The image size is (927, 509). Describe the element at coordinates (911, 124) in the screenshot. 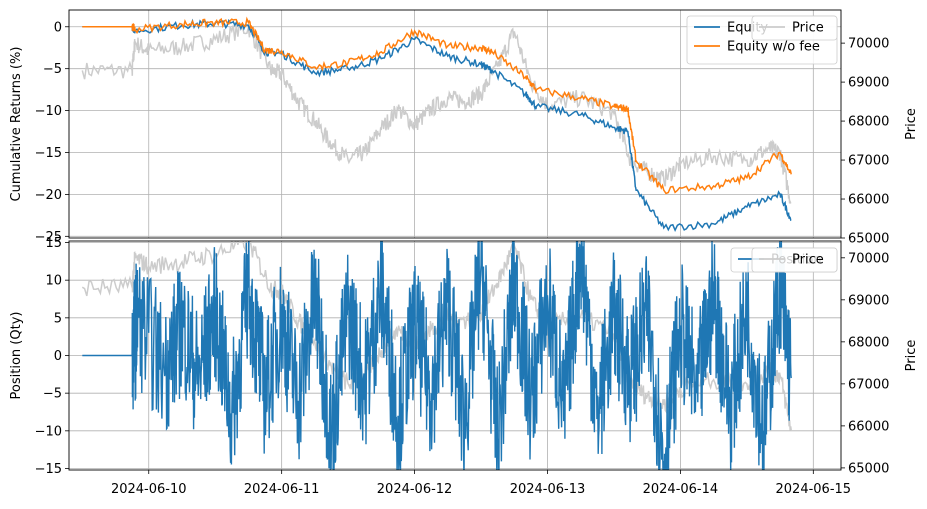

I see `top-y2-axis-label: Price` at that location.